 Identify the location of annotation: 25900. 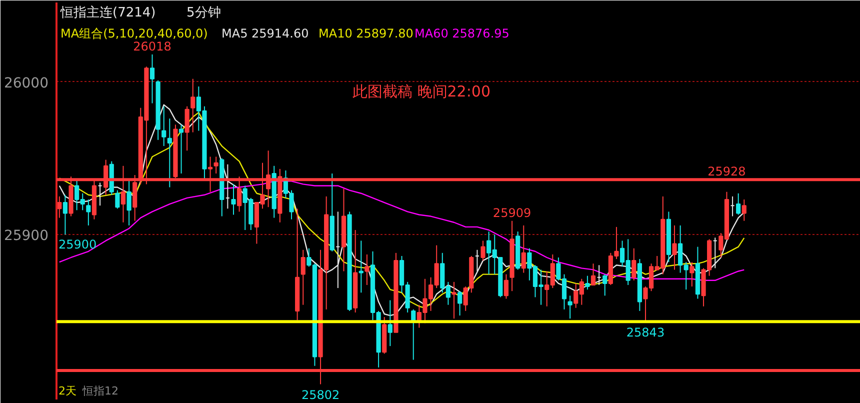
(77, 245).